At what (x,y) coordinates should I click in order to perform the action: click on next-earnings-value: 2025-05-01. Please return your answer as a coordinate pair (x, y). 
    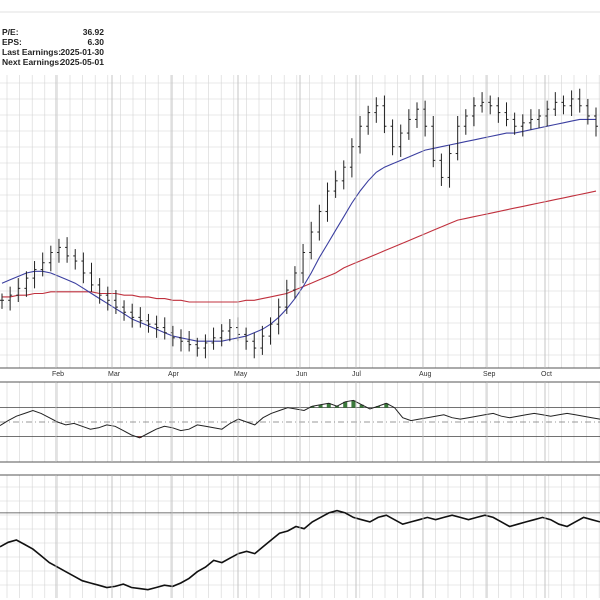
    Looking at the image, I should click on (83, 62).